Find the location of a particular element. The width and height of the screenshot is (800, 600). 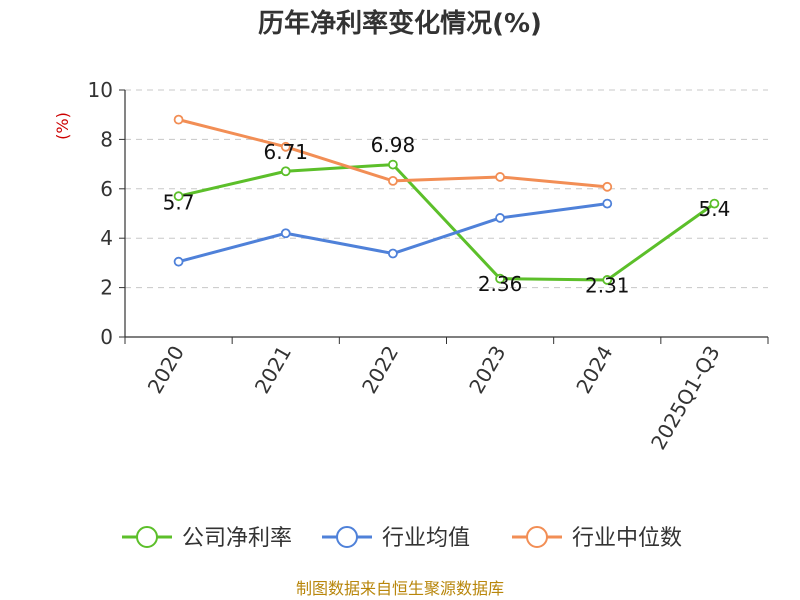

data-label: 2.31 is located at coordinates (607, 285).